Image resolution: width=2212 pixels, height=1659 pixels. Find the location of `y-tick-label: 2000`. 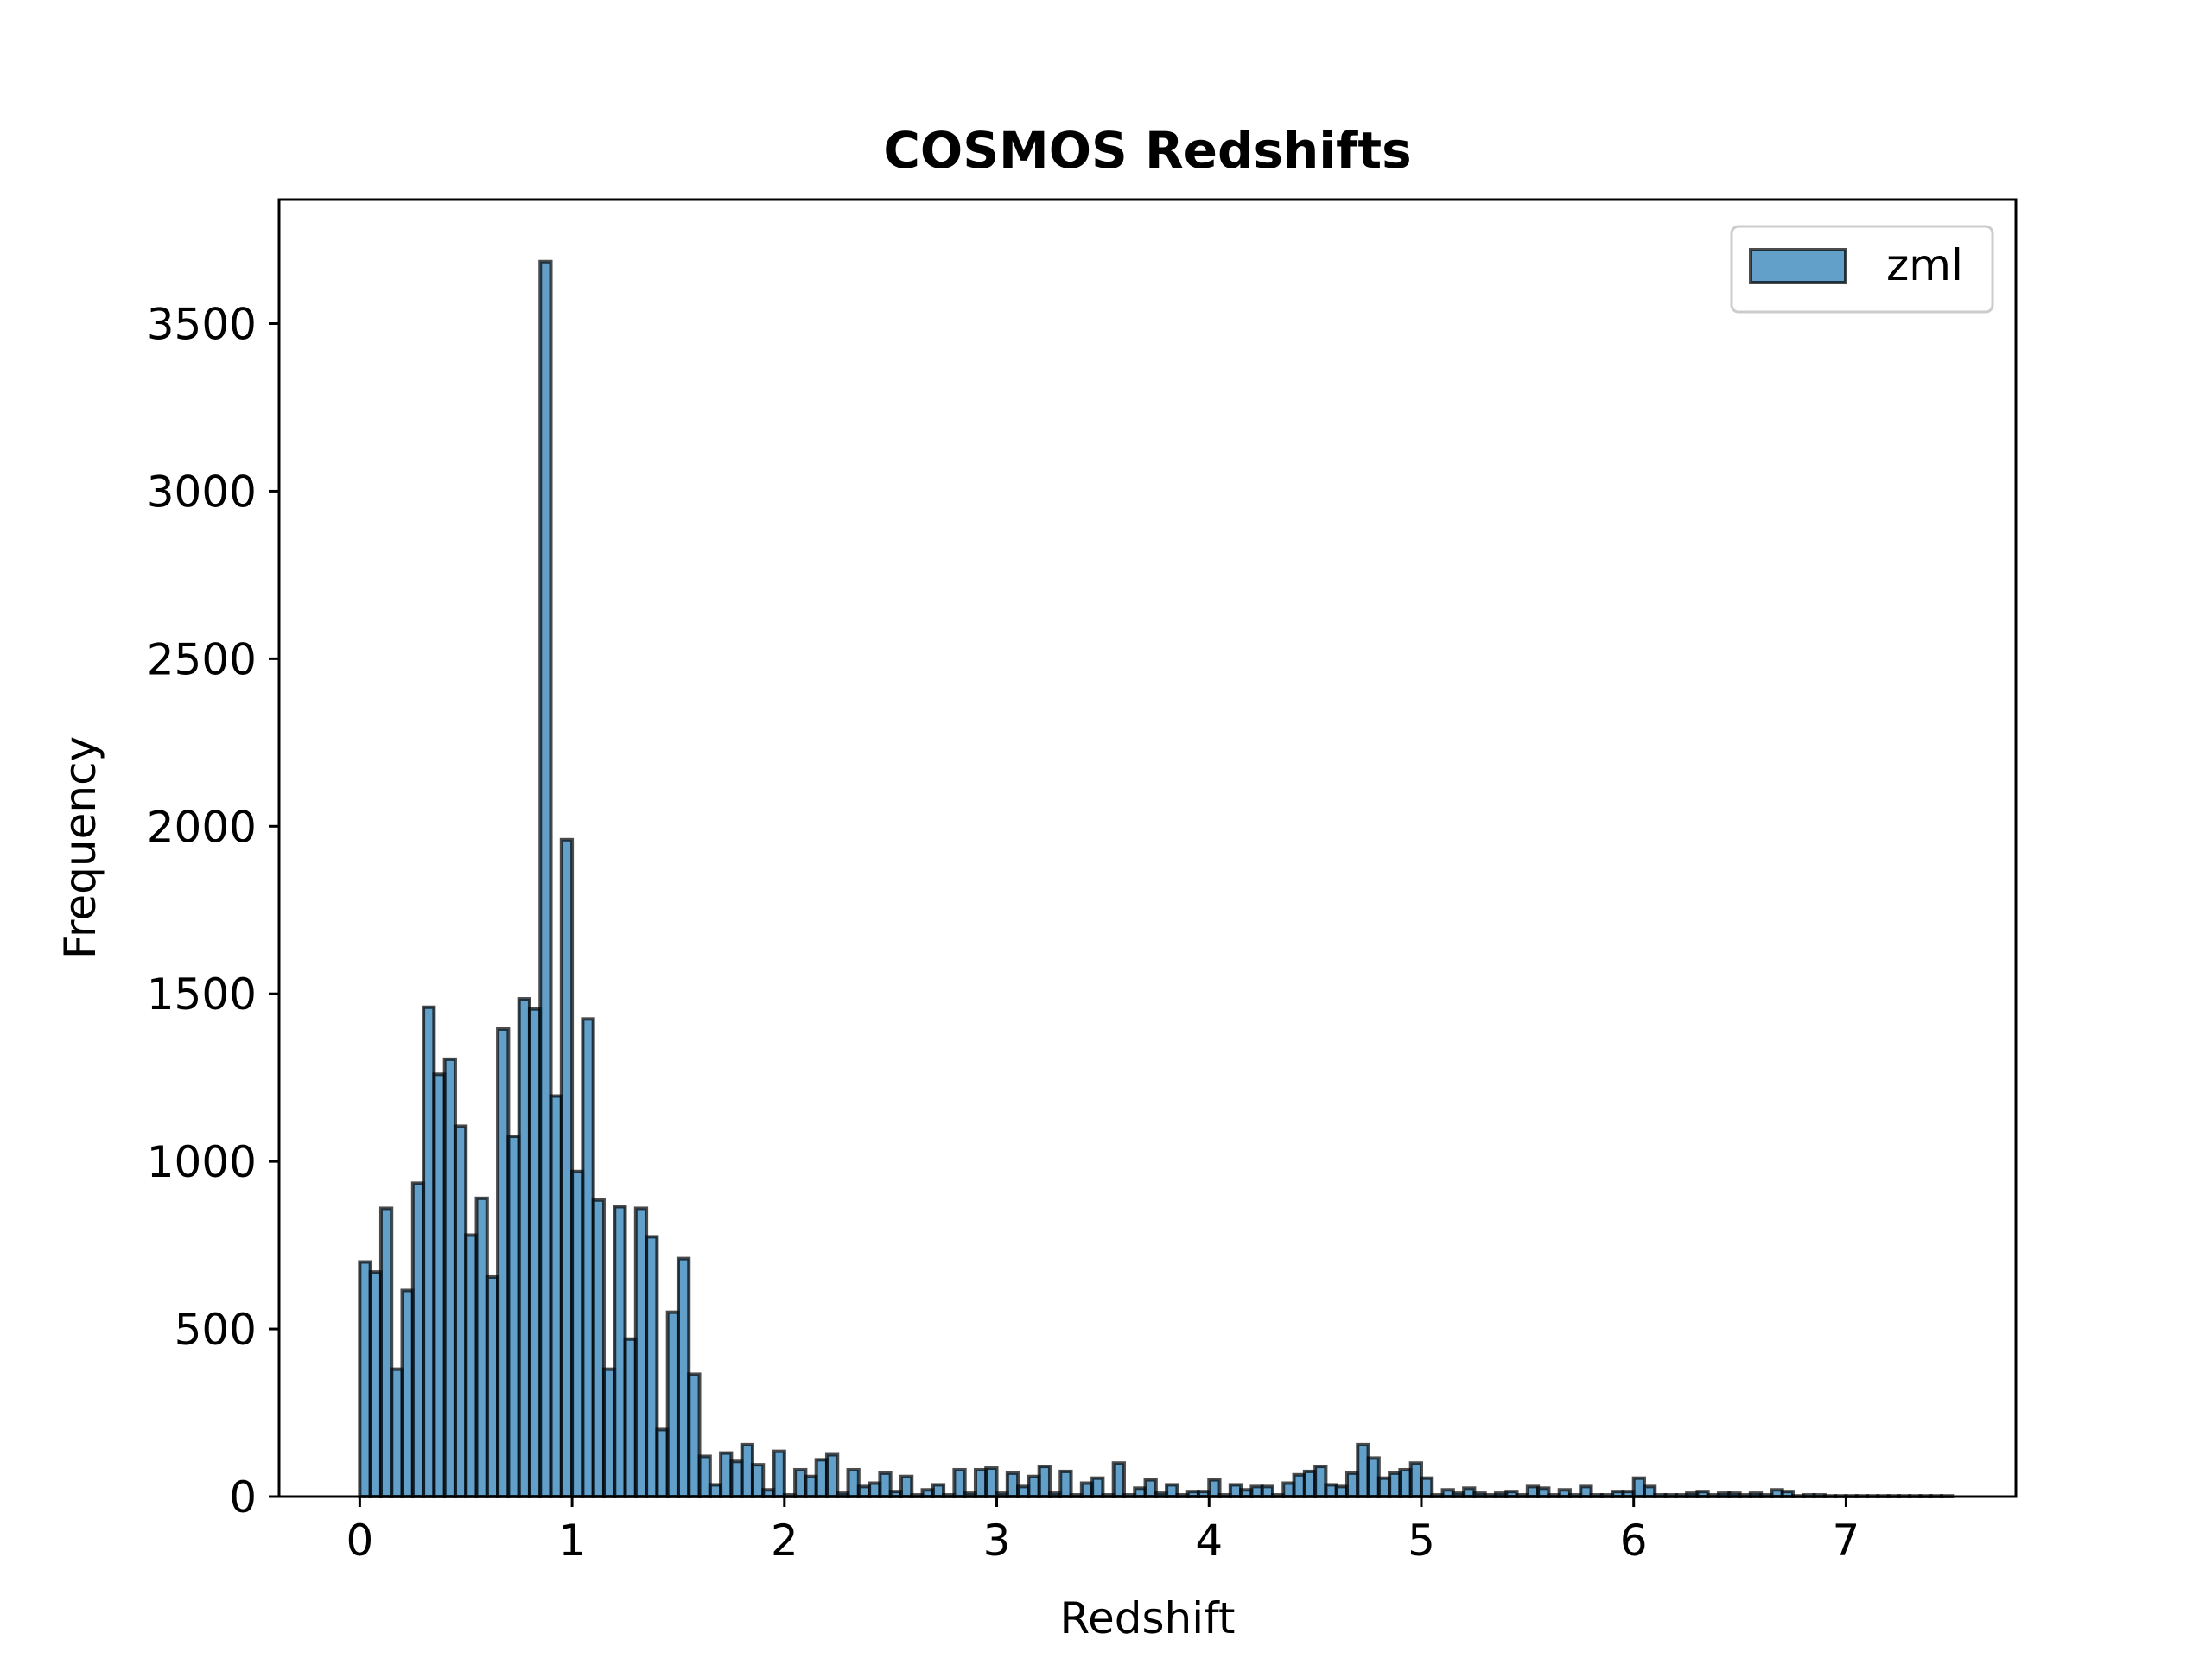

y-tick-label: 2000 is located at coordinates (202, 827).